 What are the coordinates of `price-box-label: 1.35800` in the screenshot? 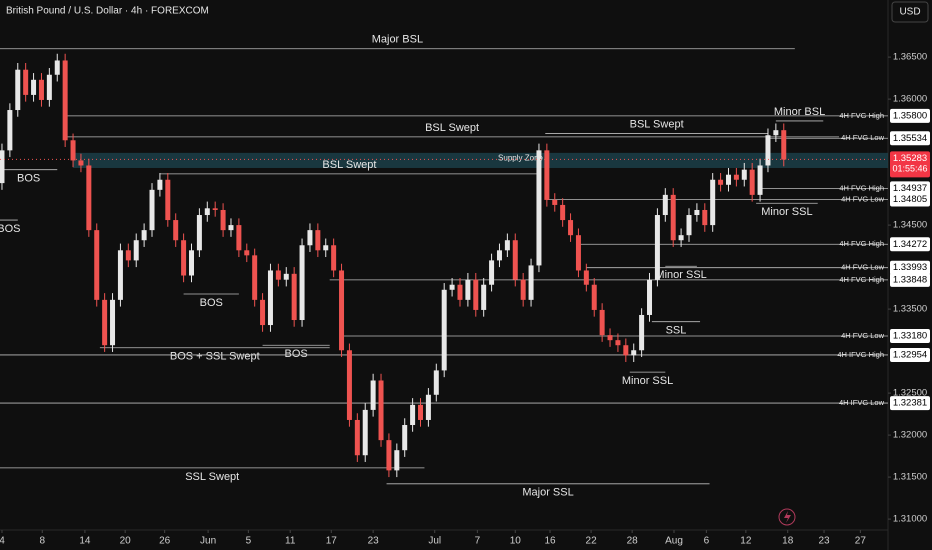 It's located at (910, 115).